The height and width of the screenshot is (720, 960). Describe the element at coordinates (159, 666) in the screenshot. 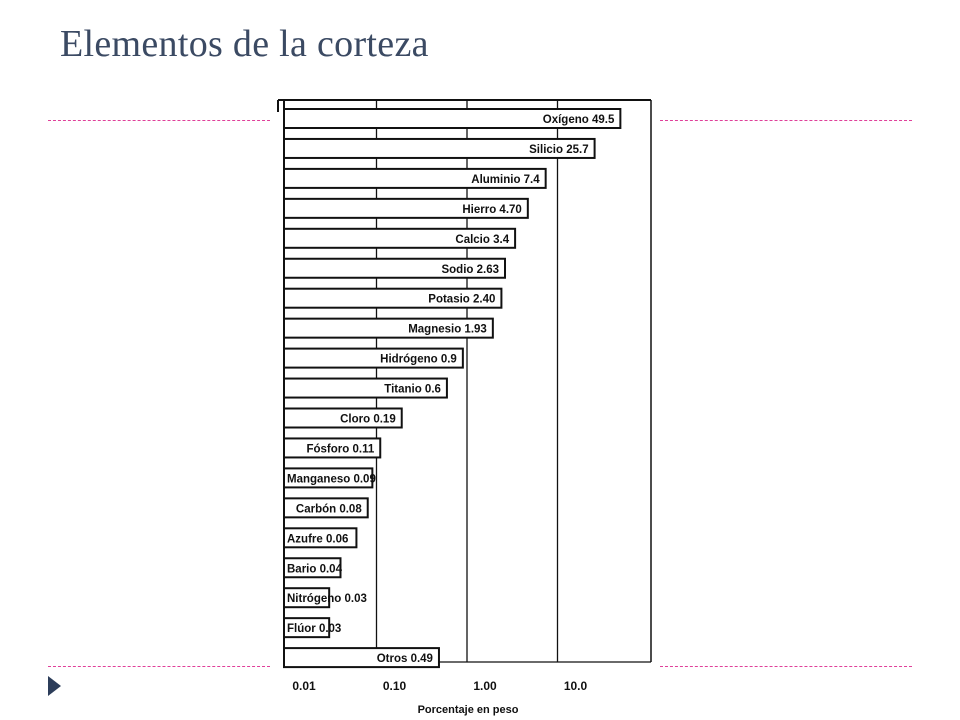

I see `bottom-divider-left` at that location.